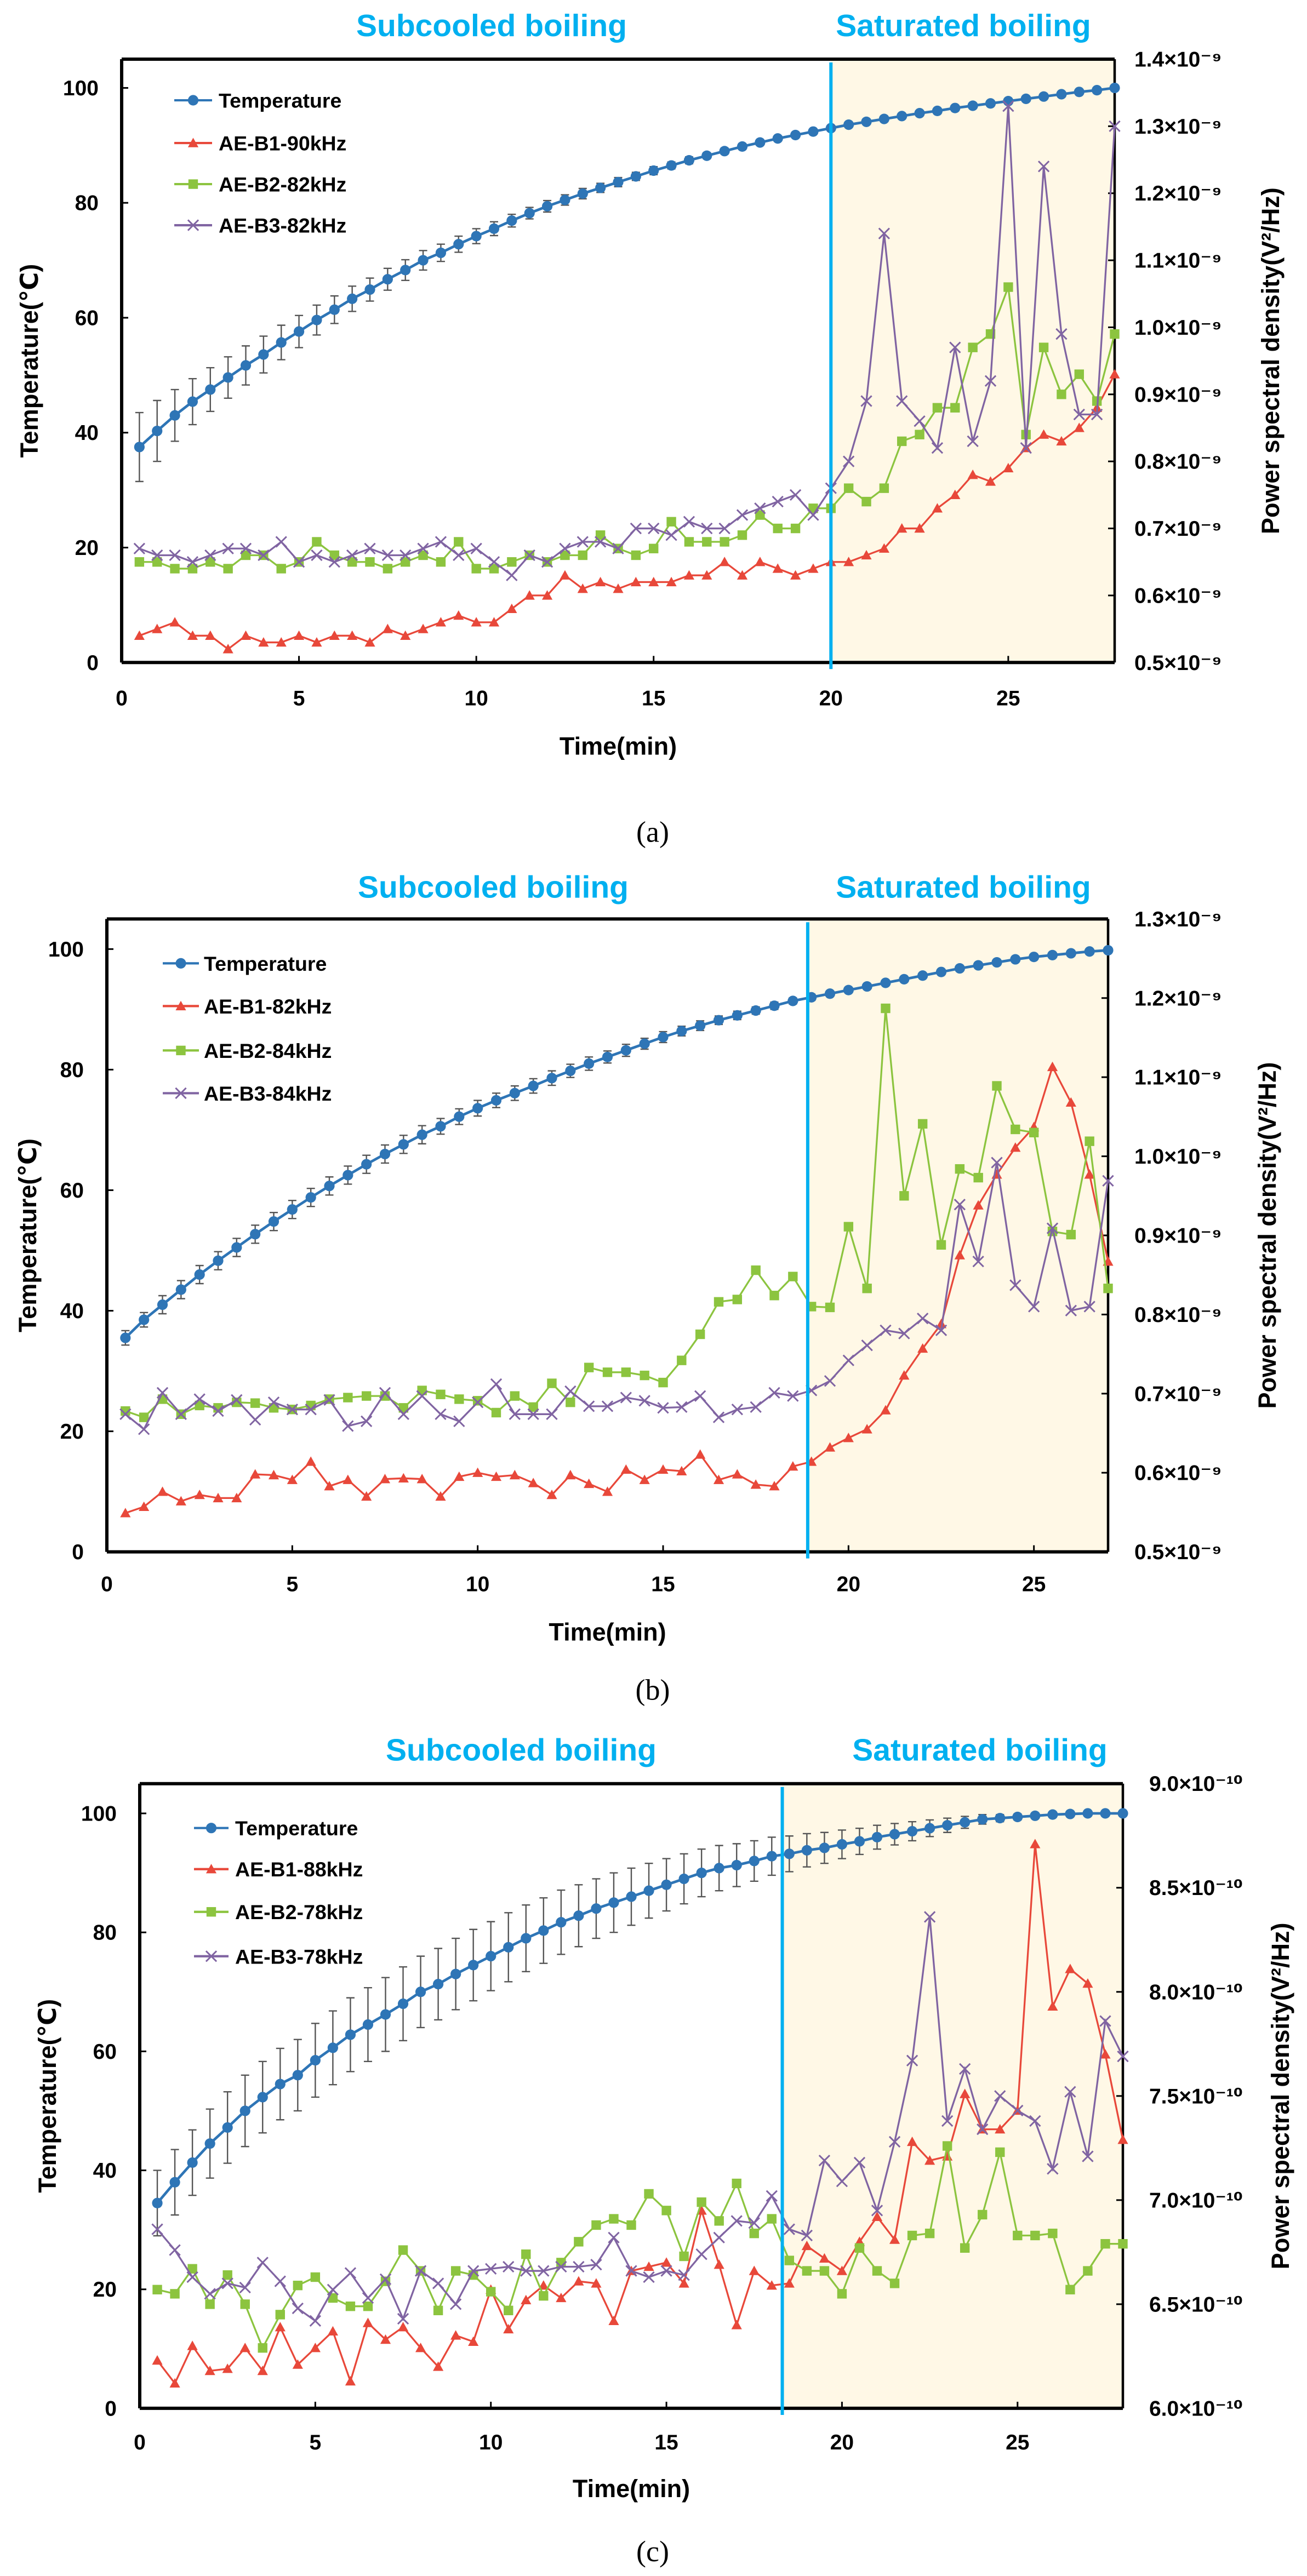  Describe the element at coordinates (87, 318) in the screenshot. I see `y-tick-label: 60` at that location.